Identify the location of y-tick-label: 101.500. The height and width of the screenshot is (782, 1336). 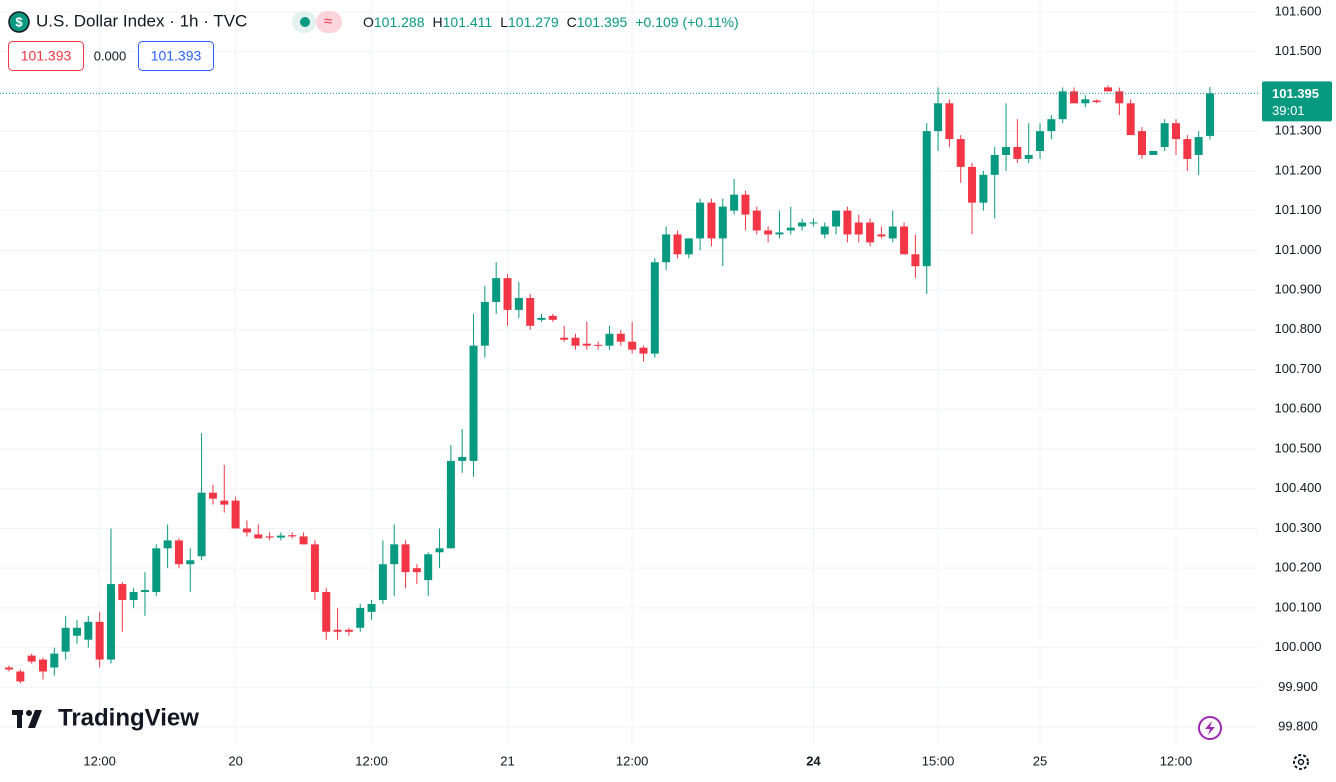
(1298, 50).